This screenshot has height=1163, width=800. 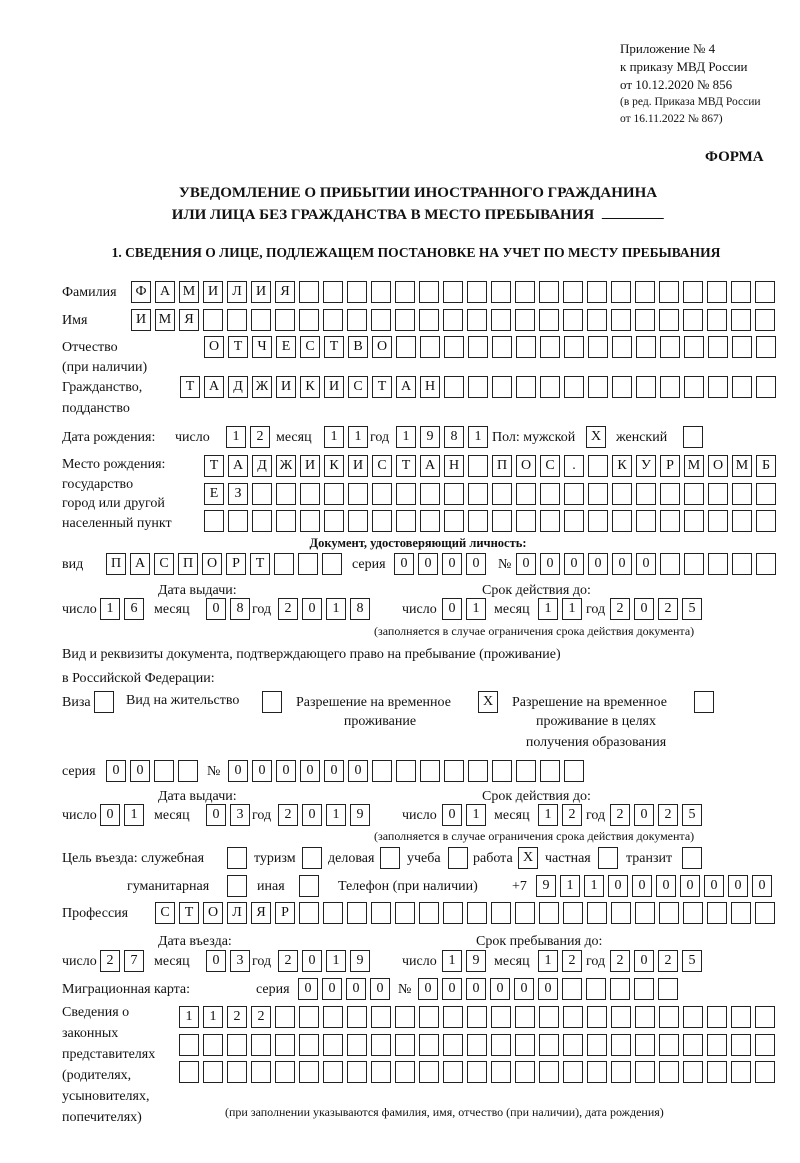 I want to click on char-cell: О, so click(x=214, y=347).